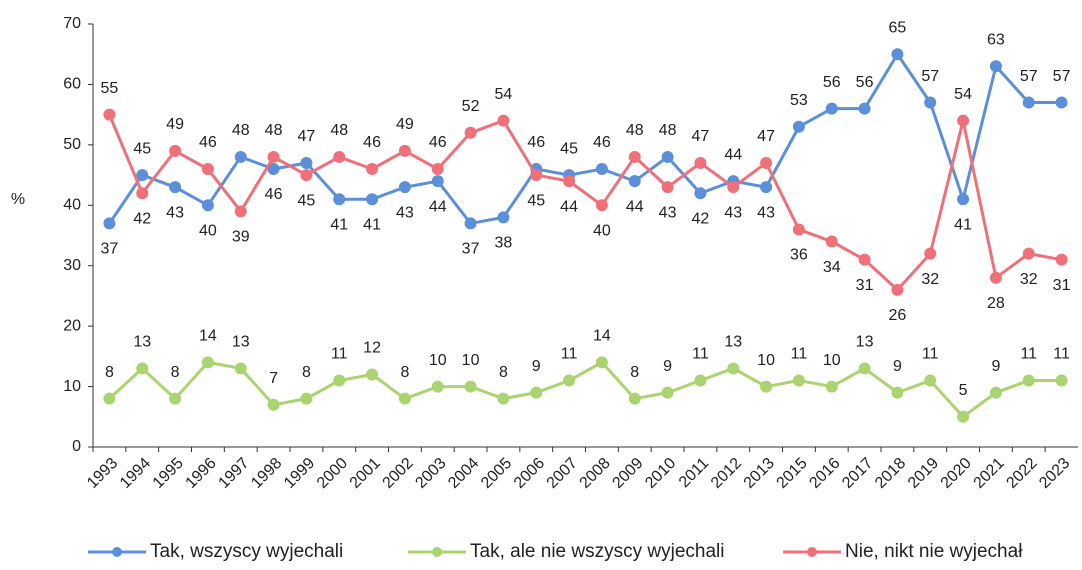 The image size is (1082, 570). Describe the element at coordinates (726, 473) in the screenshot. I see `x-tick-label: 2012` at that location.